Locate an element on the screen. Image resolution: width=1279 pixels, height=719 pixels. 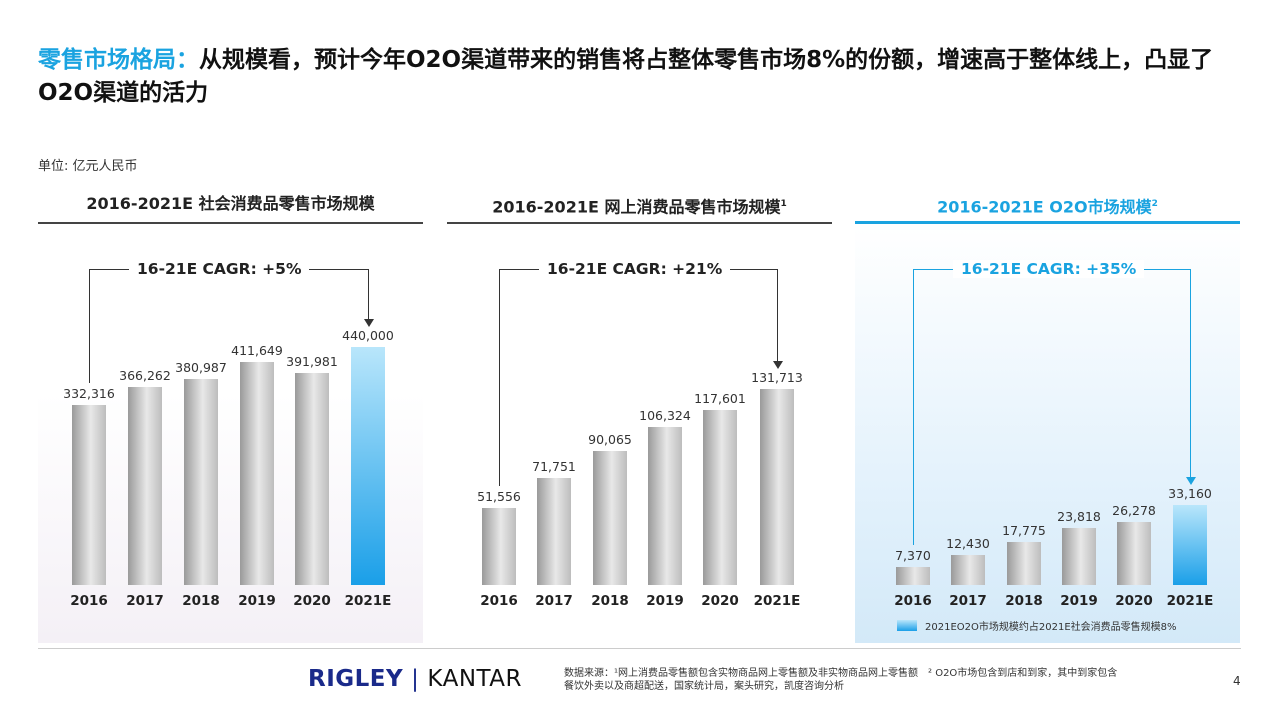
page-number: 4 is located at coordinates (1237, 681).